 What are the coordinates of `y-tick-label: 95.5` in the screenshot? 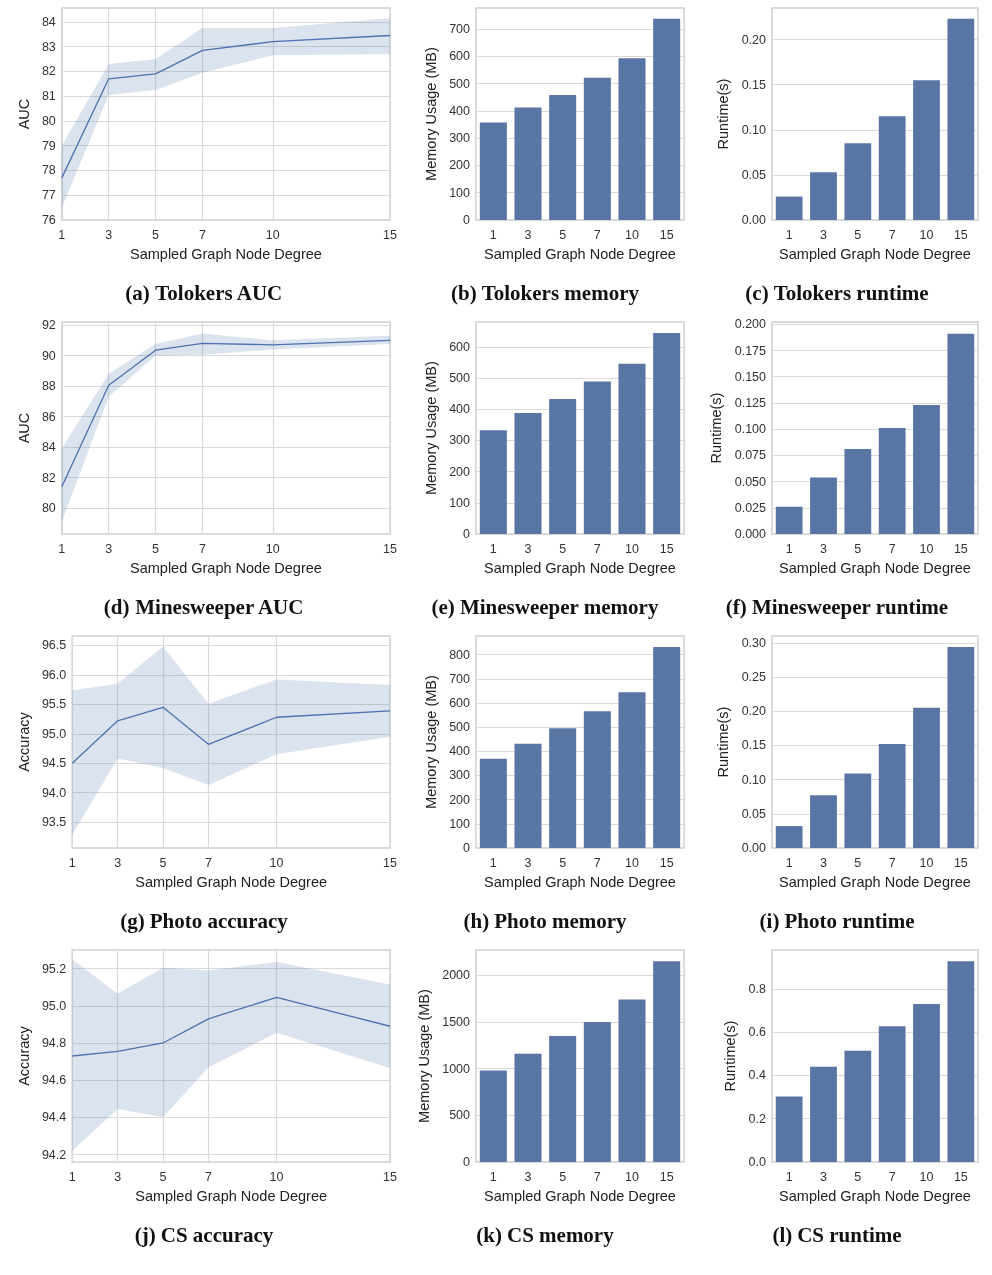 It's located at (54, 704).